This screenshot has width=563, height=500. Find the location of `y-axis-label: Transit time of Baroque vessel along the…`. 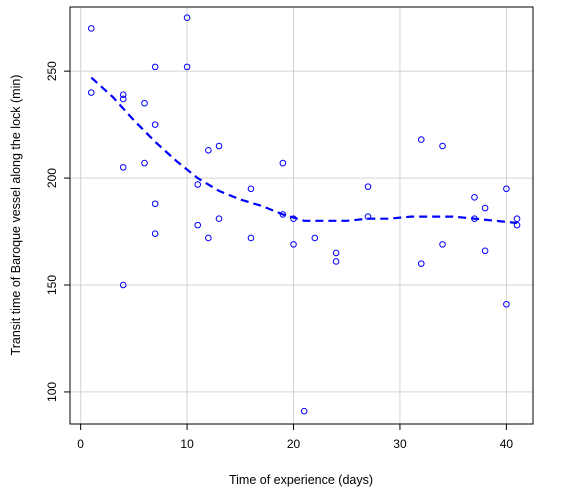

y-axis-label: Transit time of Baroque vessel along the… is located at coordinates (16, 215).